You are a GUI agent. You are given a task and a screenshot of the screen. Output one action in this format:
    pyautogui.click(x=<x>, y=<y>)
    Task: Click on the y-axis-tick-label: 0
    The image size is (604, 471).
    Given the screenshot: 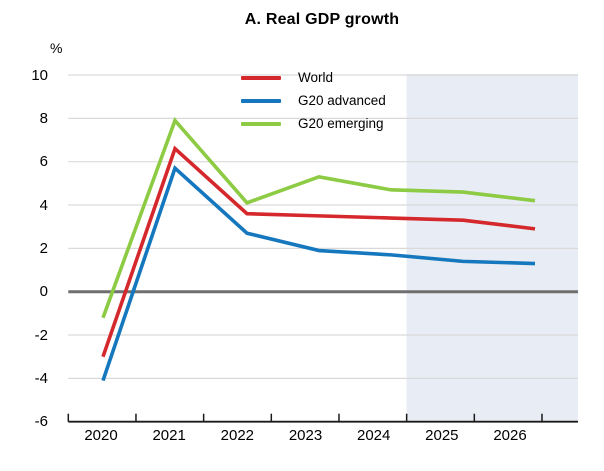 What is the action you would take?
    pyautogui.click(x=43, y=292)
    